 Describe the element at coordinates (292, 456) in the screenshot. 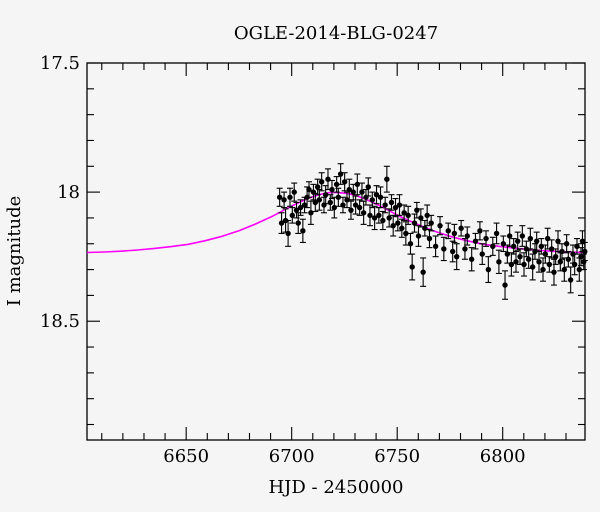

I see `x-tick-label: 6700` at that location.